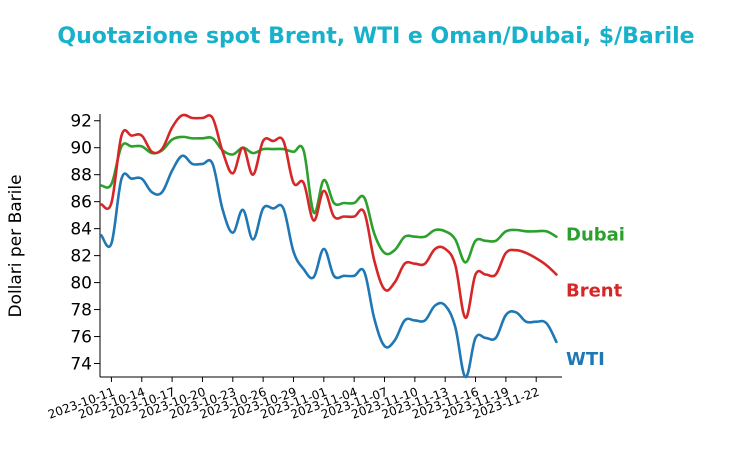  What do you see at coordinates (81, 176) in the screenshot?
I see `y-tick-label: 88` at bounding box center [81, 176].